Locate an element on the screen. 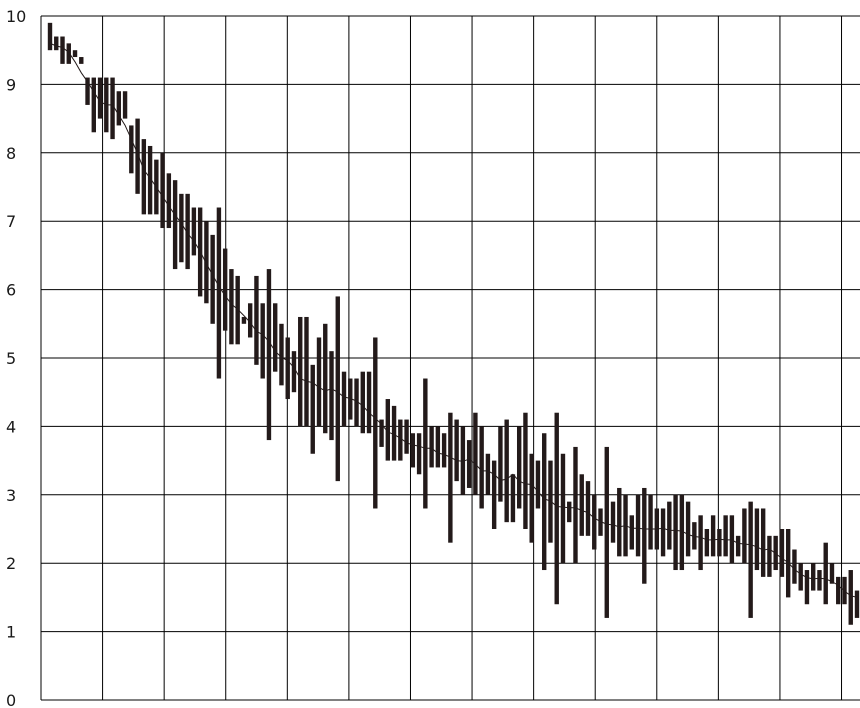 Image resolution: width=860 pixels, height=708 pixels. y-tick-label: 0 is located at coordinates (11, 699).